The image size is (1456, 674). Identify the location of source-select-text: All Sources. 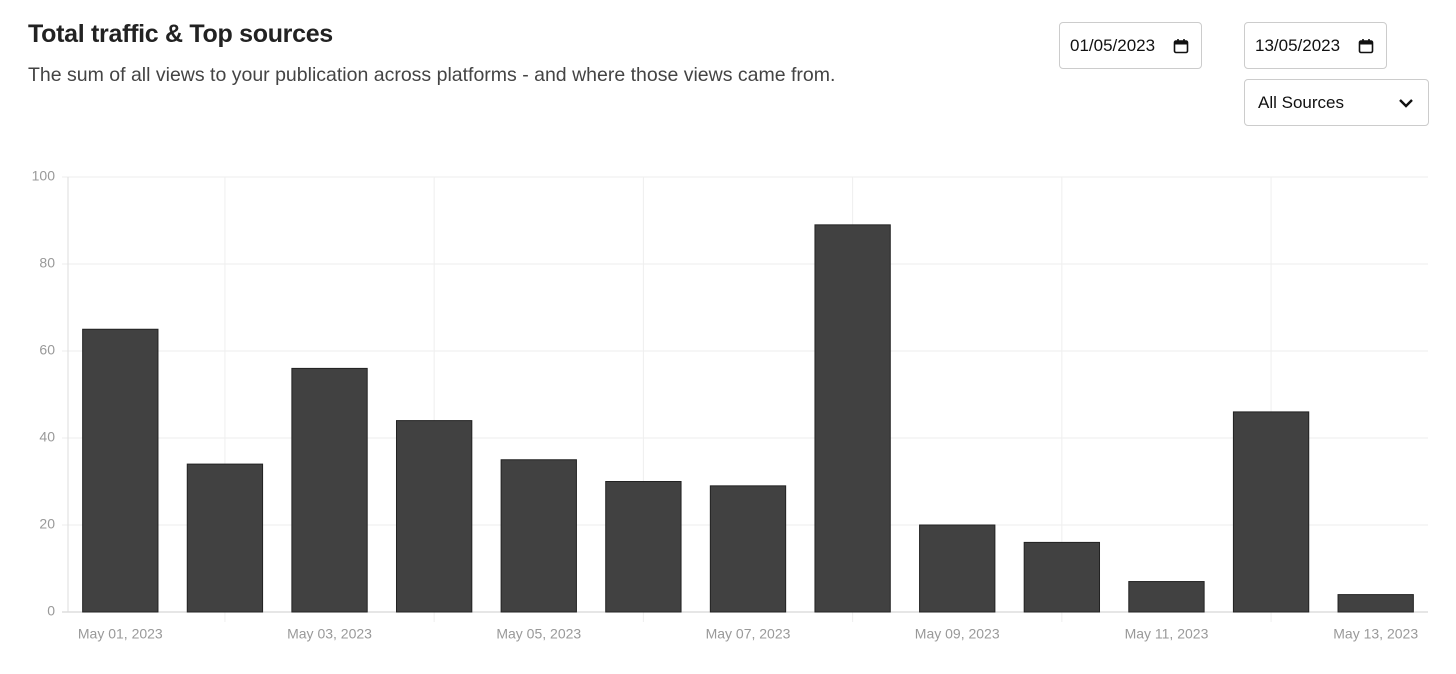
(1301, 102).